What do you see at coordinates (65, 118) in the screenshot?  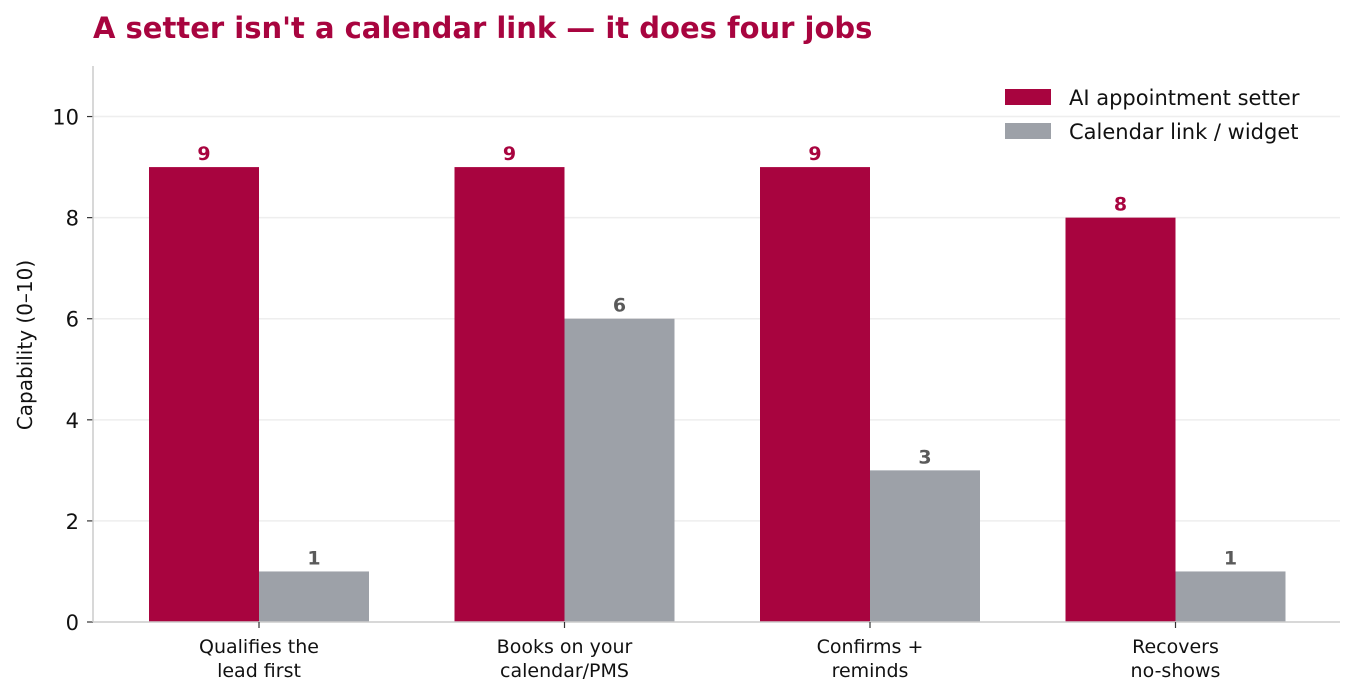 I see `y-tick-label: 10` at bounding box center [65, 118].